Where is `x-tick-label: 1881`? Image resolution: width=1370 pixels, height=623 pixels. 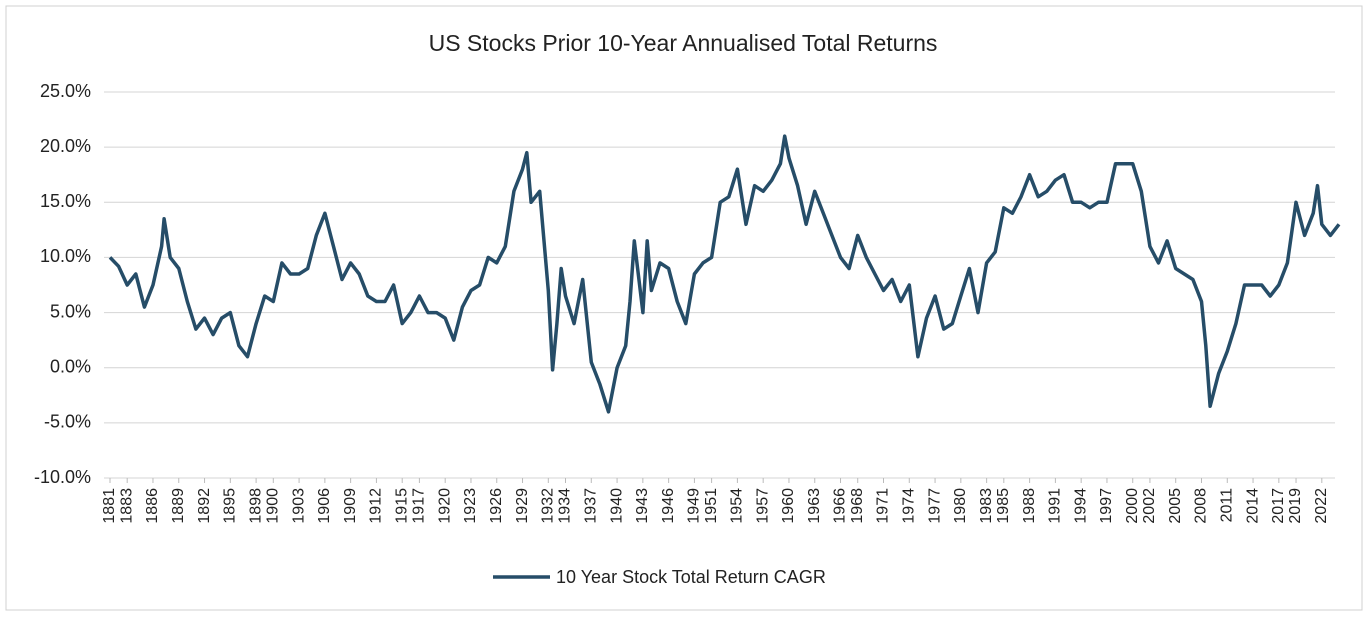
x-tick-label: 1881 is located at coordinates (109, 506).